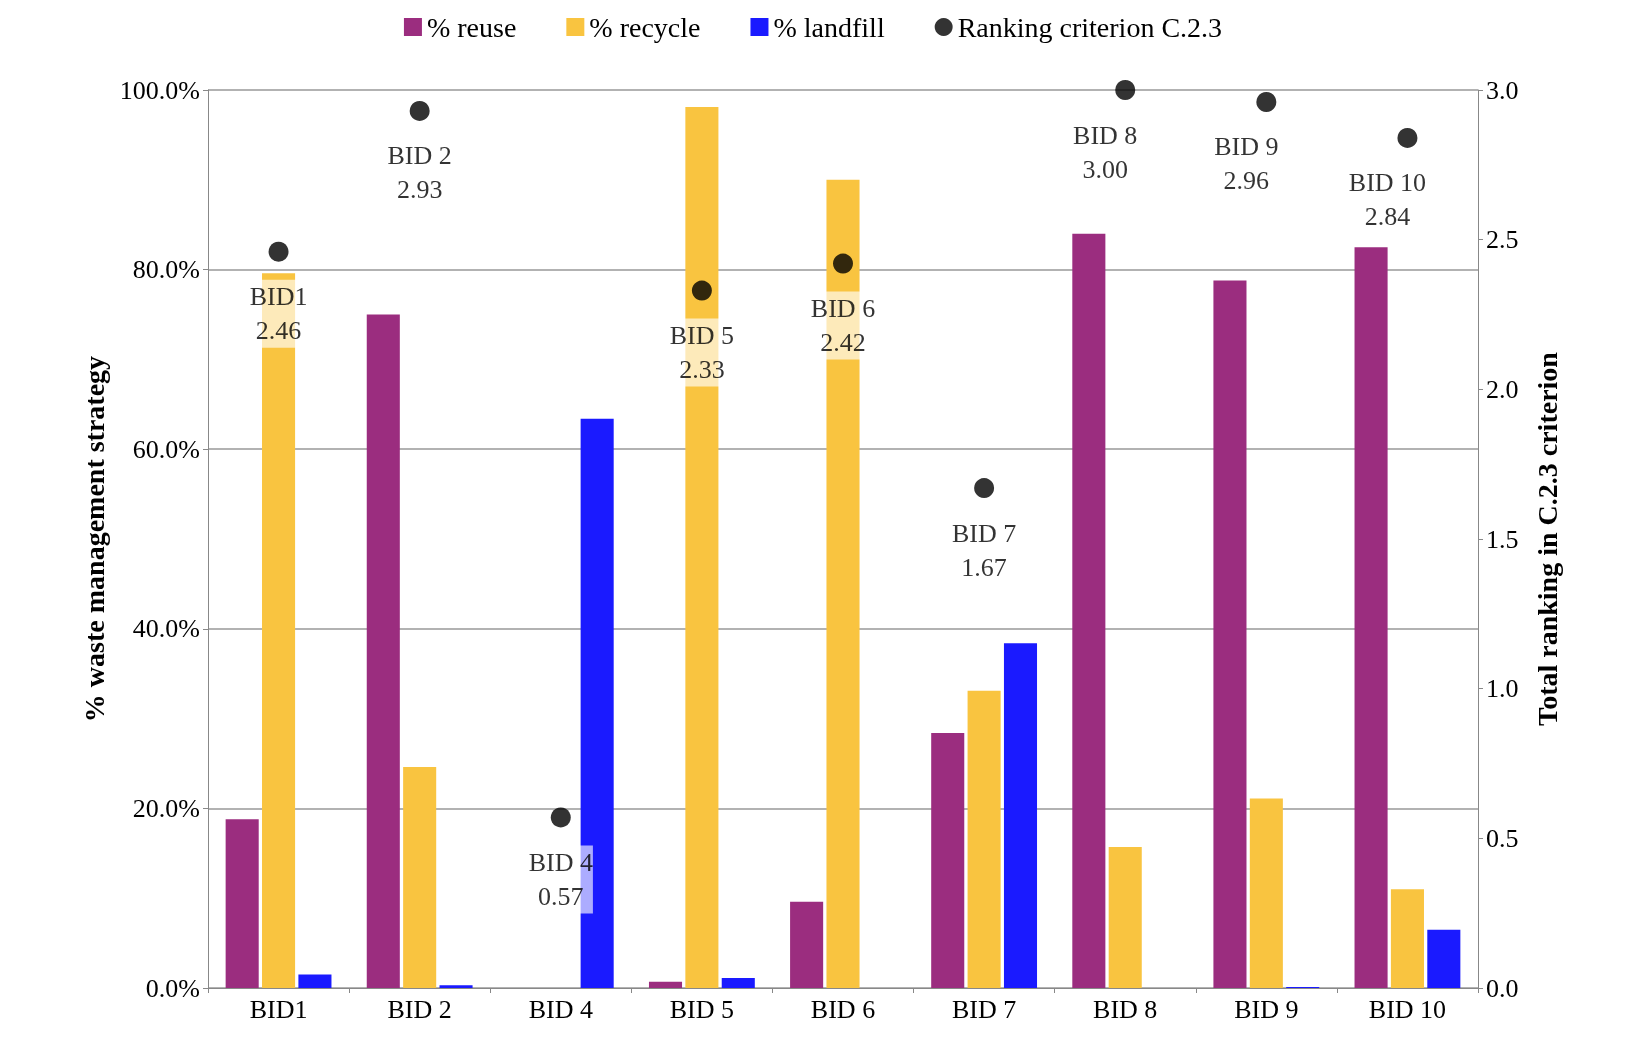  Describe the element at coordinates (702, 353) in the screenshot. I see `data-label: BID 5 2.33` at that location.